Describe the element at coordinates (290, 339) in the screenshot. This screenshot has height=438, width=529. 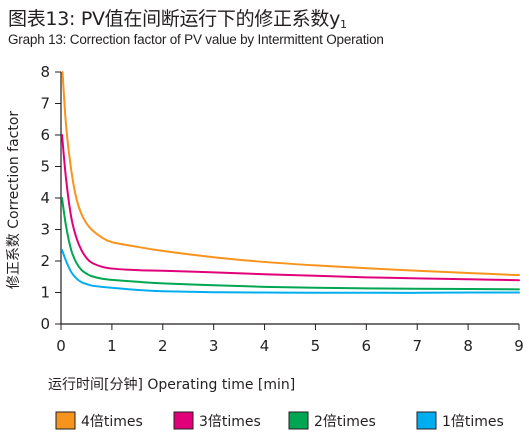
I see `x-axis-ticks: 0 1 2 3 4 5 6 7 8 9` at that location.